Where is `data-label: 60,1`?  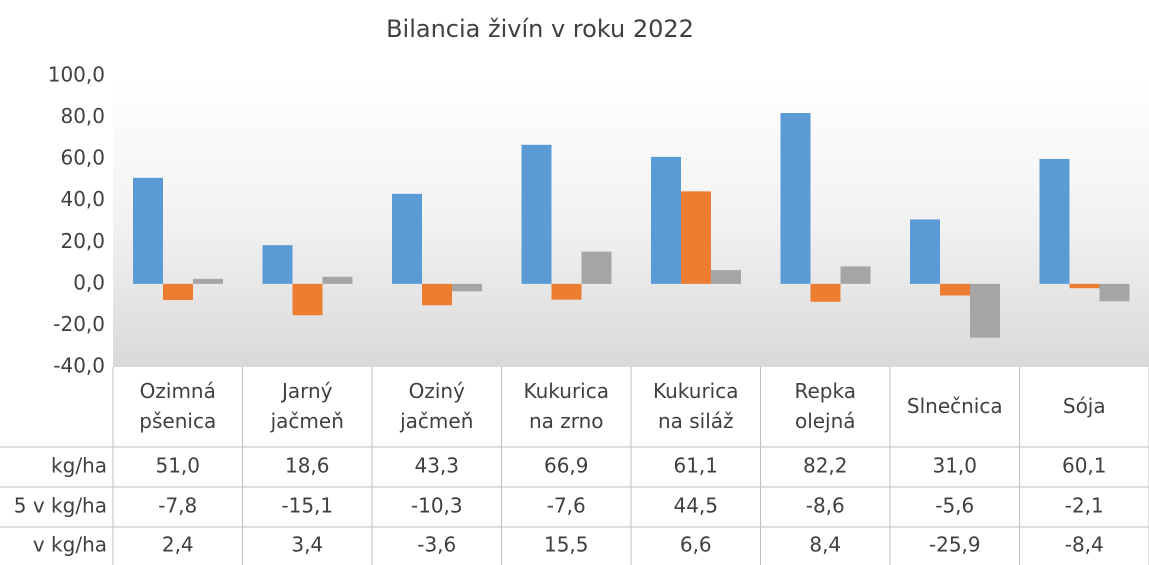 data-label: 60,1 is located at coordinates (1084, 466).